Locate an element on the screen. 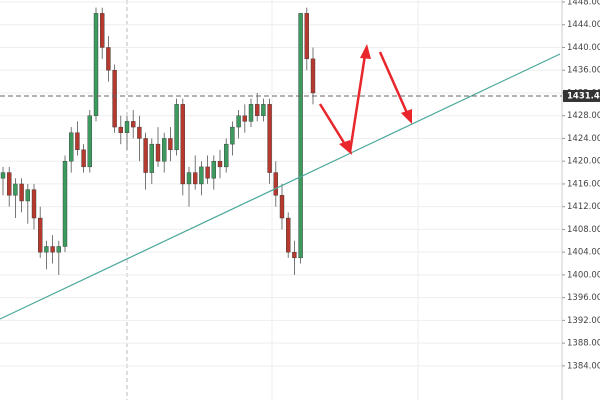 The image size is (600, 400). y-tick-label: 1440.00 is located at coordinates (583, 48).